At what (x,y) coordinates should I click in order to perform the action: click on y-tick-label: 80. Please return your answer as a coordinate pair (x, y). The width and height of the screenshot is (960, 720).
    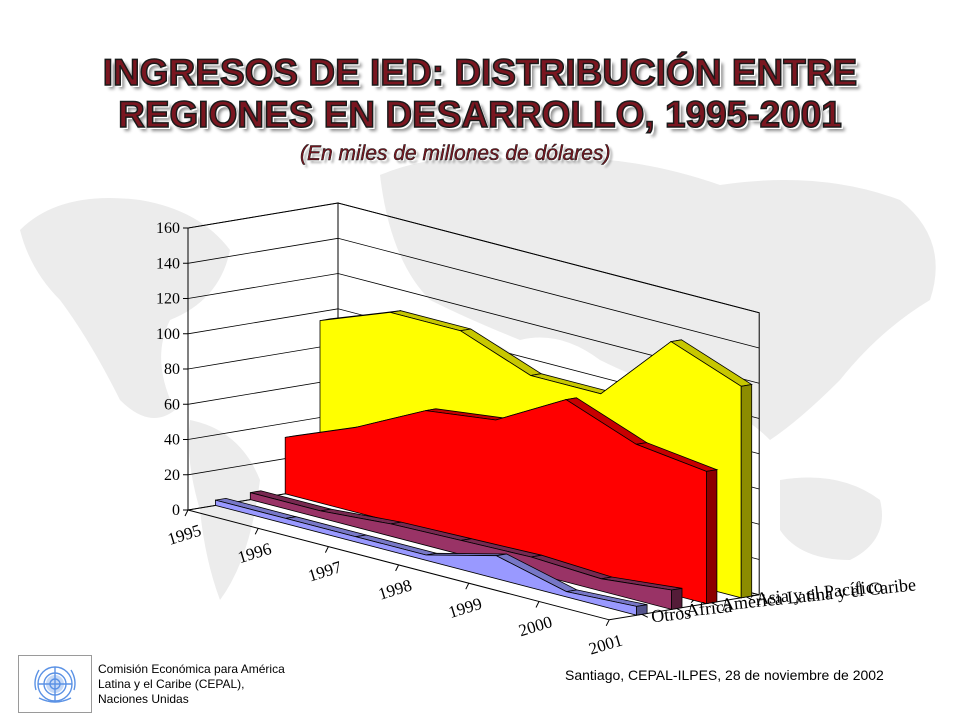
    Looking at the image, I should click on (172, 369).